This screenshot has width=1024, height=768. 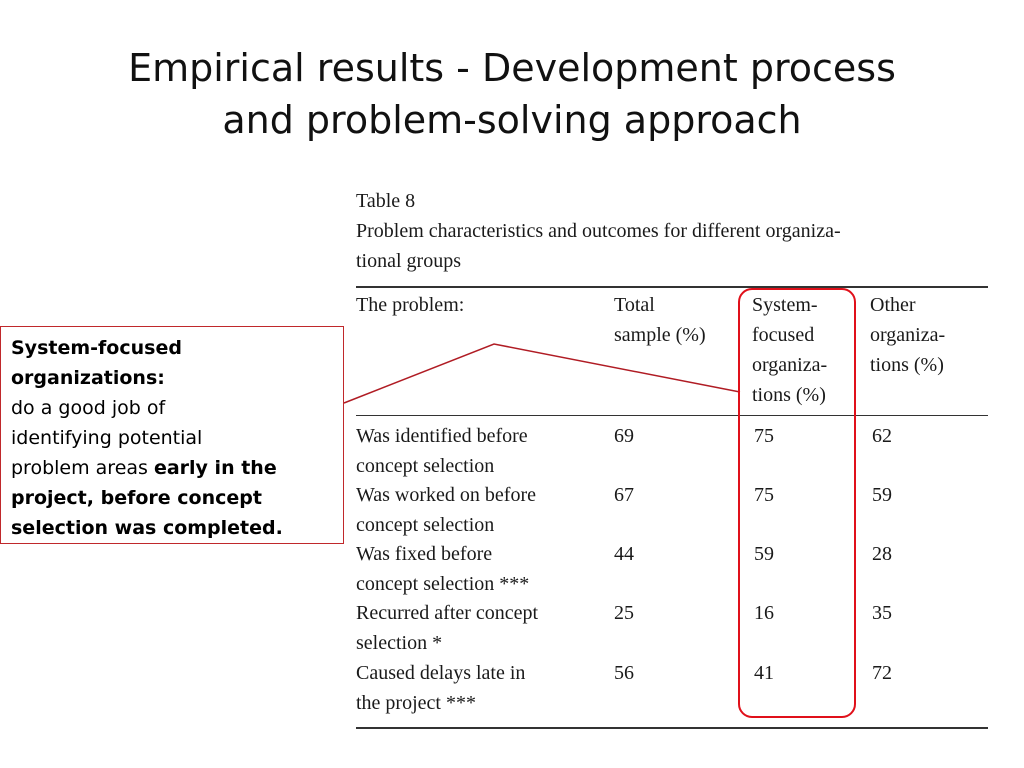 What do you see at coordinates (107, 438) in the screenshot?
I see `callout-body-line: identifying potential` at bounding box center [107, 438].